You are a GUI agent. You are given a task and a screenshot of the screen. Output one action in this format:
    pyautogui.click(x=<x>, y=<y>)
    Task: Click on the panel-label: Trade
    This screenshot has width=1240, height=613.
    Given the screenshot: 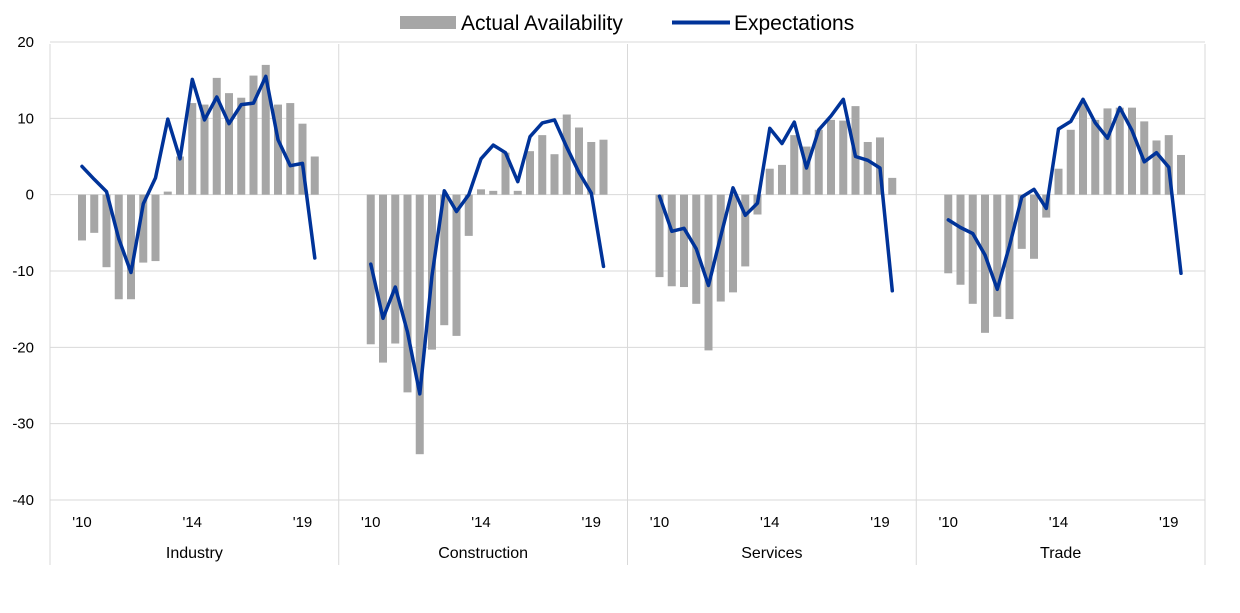 What is the action you would take?
    pyautogui.click(x=1060, y=553)
    